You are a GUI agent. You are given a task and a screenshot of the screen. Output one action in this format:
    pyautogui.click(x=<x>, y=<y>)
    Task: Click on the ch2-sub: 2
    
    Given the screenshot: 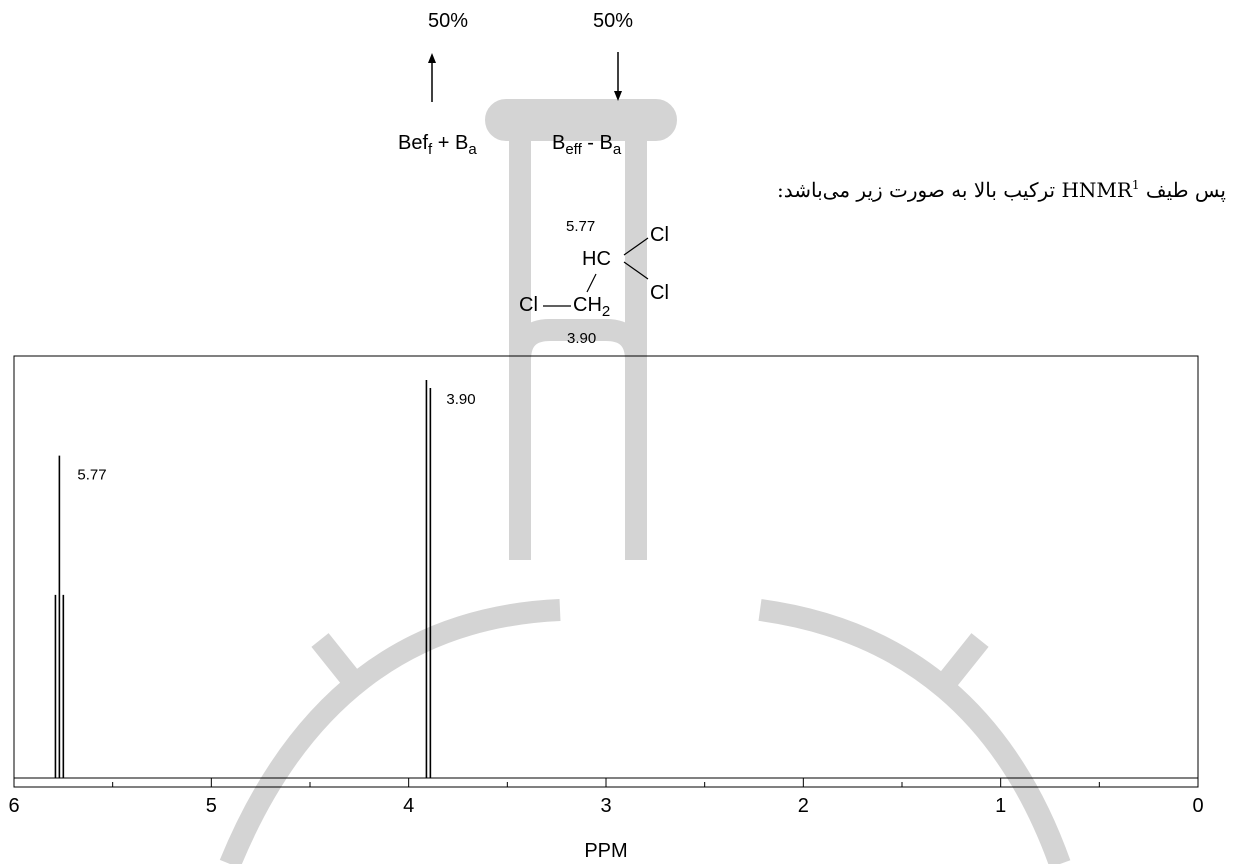 What is the action you would take?
    pyautogui.click(x=606, y=311)
    